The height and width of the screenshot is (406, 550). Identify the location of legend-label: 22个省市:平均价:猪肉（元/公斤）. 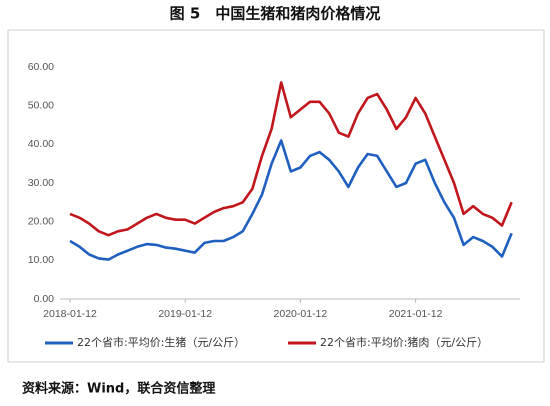
(404, 342).